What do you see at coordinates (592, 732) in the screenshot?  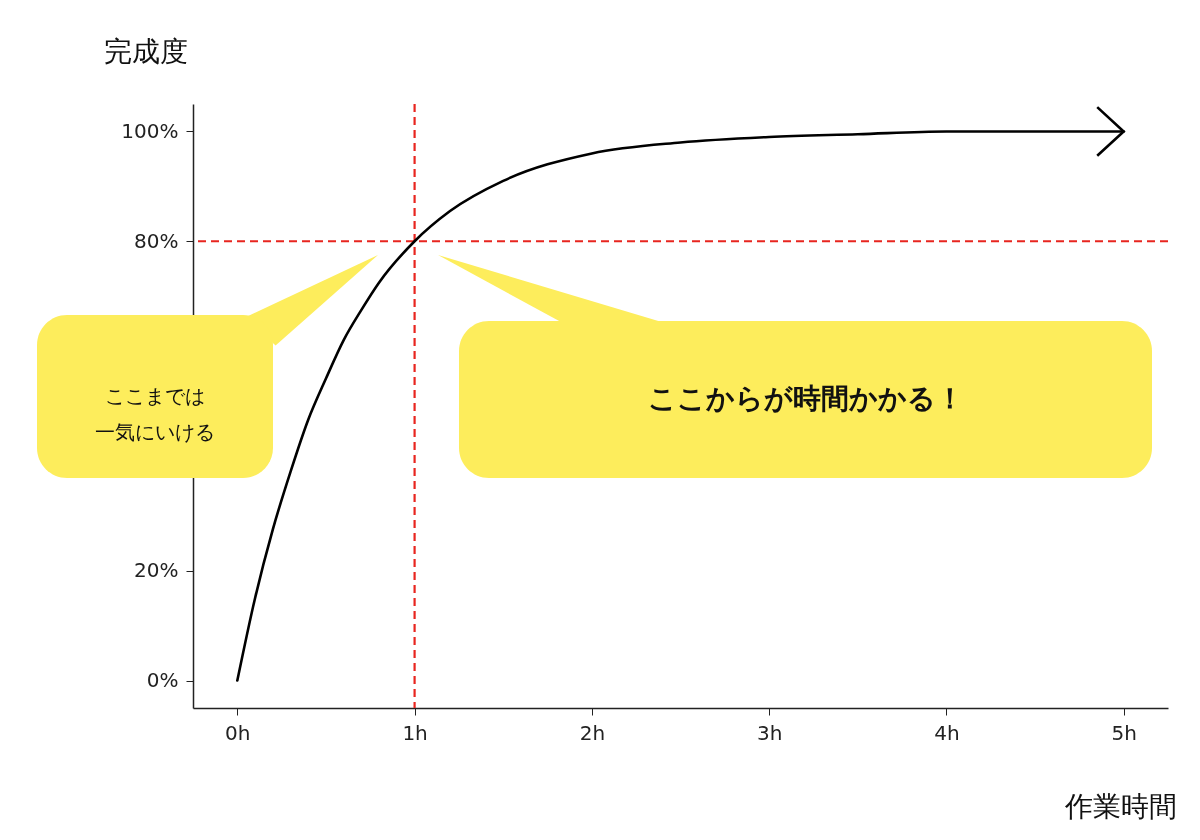 I see `x-tick-label: 2h` at bounding box center [592, 732].